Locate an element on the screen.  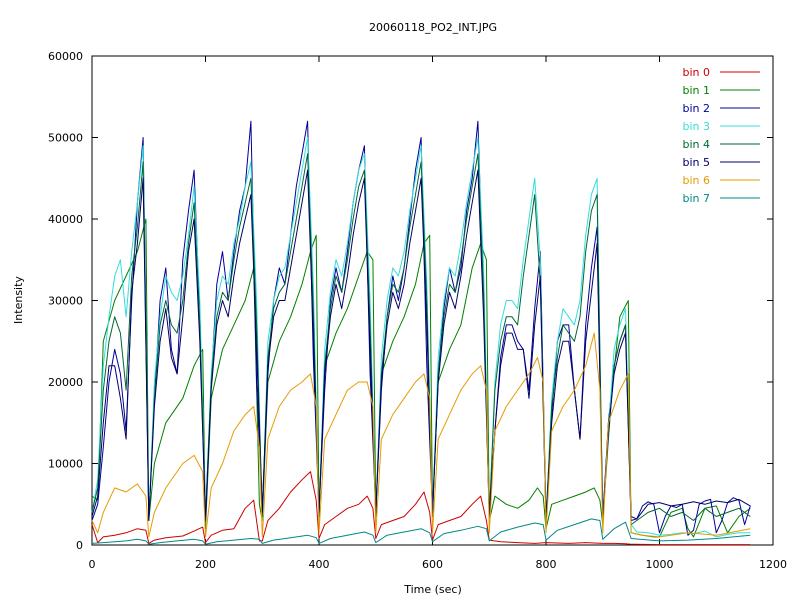
x-axis-label: Time (sec) is located at coordinates (432, 589).